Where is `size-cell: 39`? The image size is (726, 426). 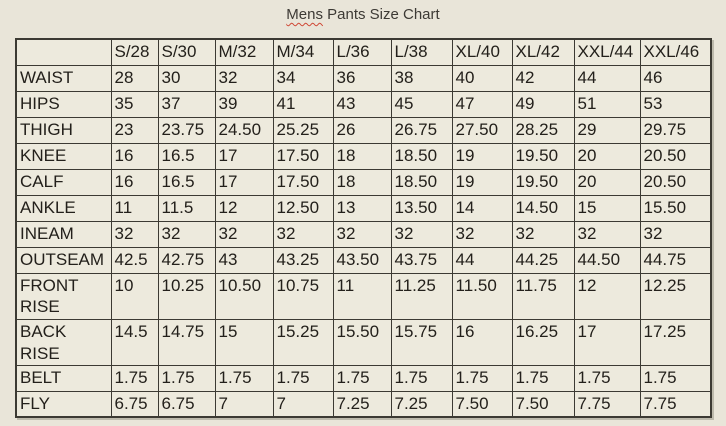
size-cell: 39 is located at coordinates (244, 104).